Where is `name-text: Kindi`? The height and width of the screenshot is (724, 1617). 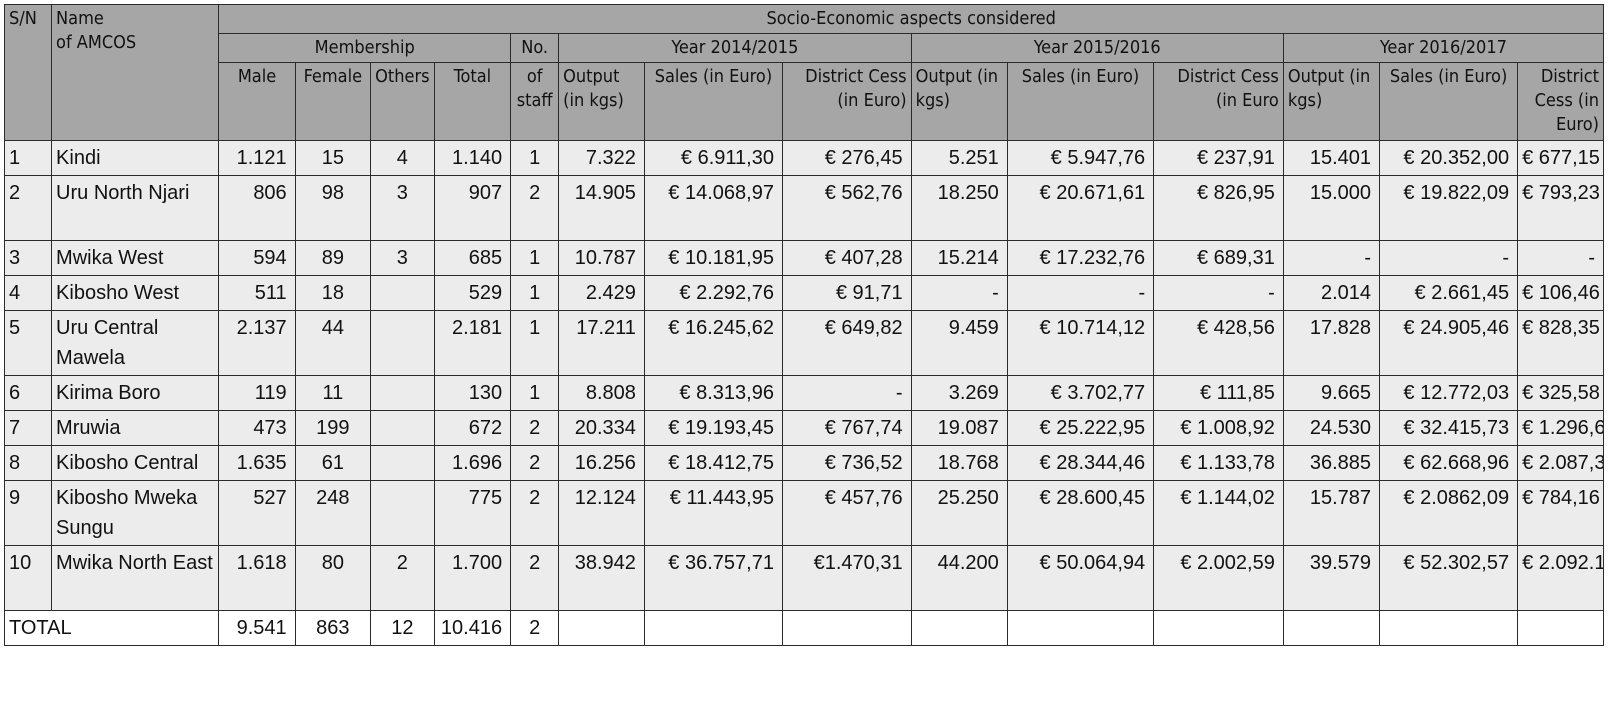 name-text: Kindi is located at coordinates (78, 158).